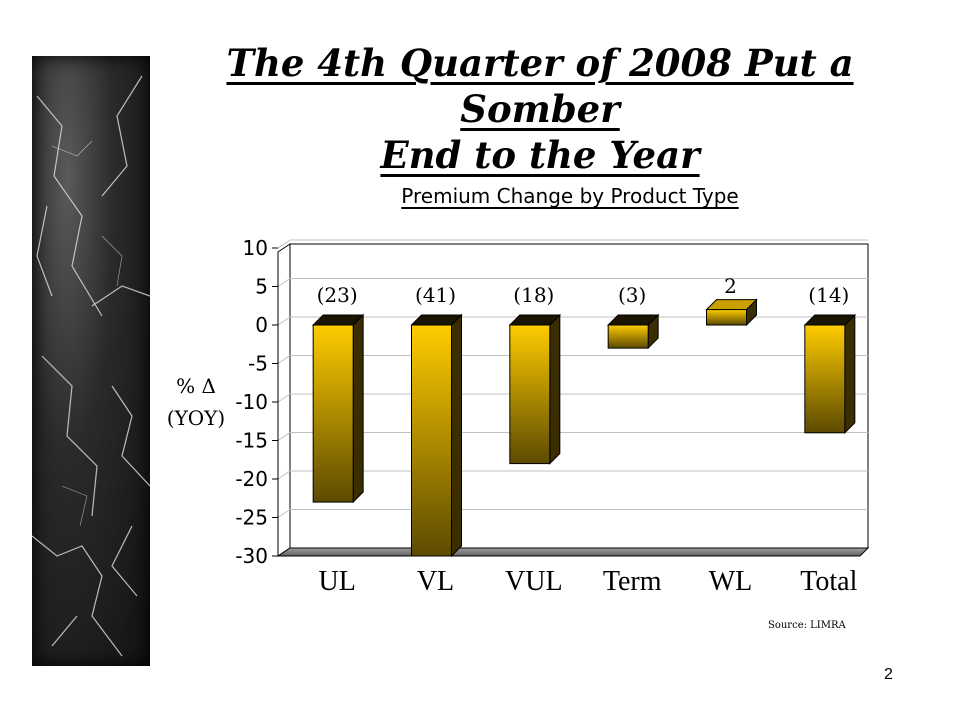 Image resolution: width=960 pixels, height=720 pixels. Describe the element at coordinates (337, 295) in the screenshot. I see `data-label: (23)` at that location.